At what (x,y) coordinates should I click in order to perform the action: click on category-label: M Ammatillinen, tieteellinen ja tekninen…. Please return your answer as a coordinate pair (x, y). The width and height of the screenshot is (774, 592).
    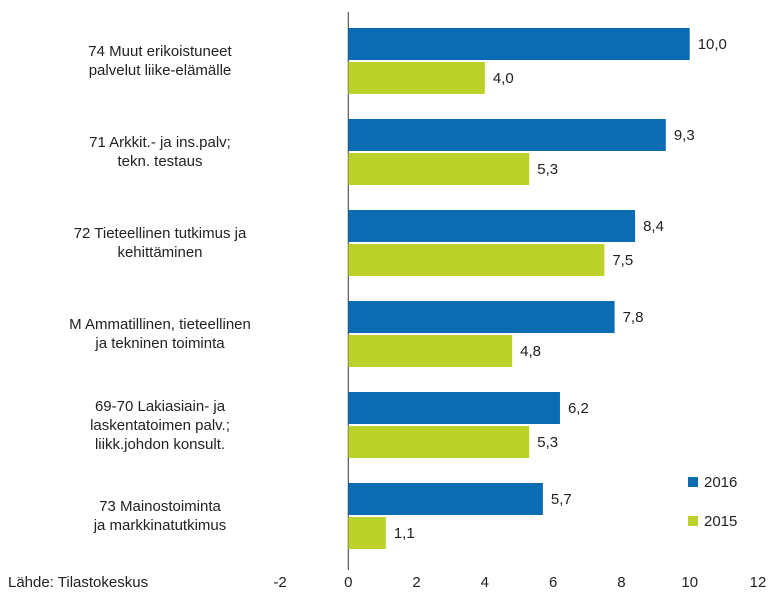
    Looking at the image, I should click on (160, 334).